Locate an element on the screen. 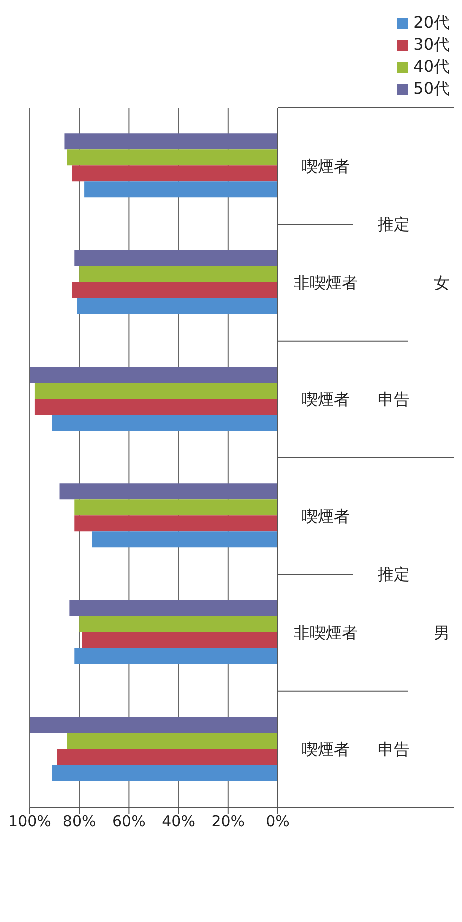  legend-label: 20代 is located at coordinates (432, 23).